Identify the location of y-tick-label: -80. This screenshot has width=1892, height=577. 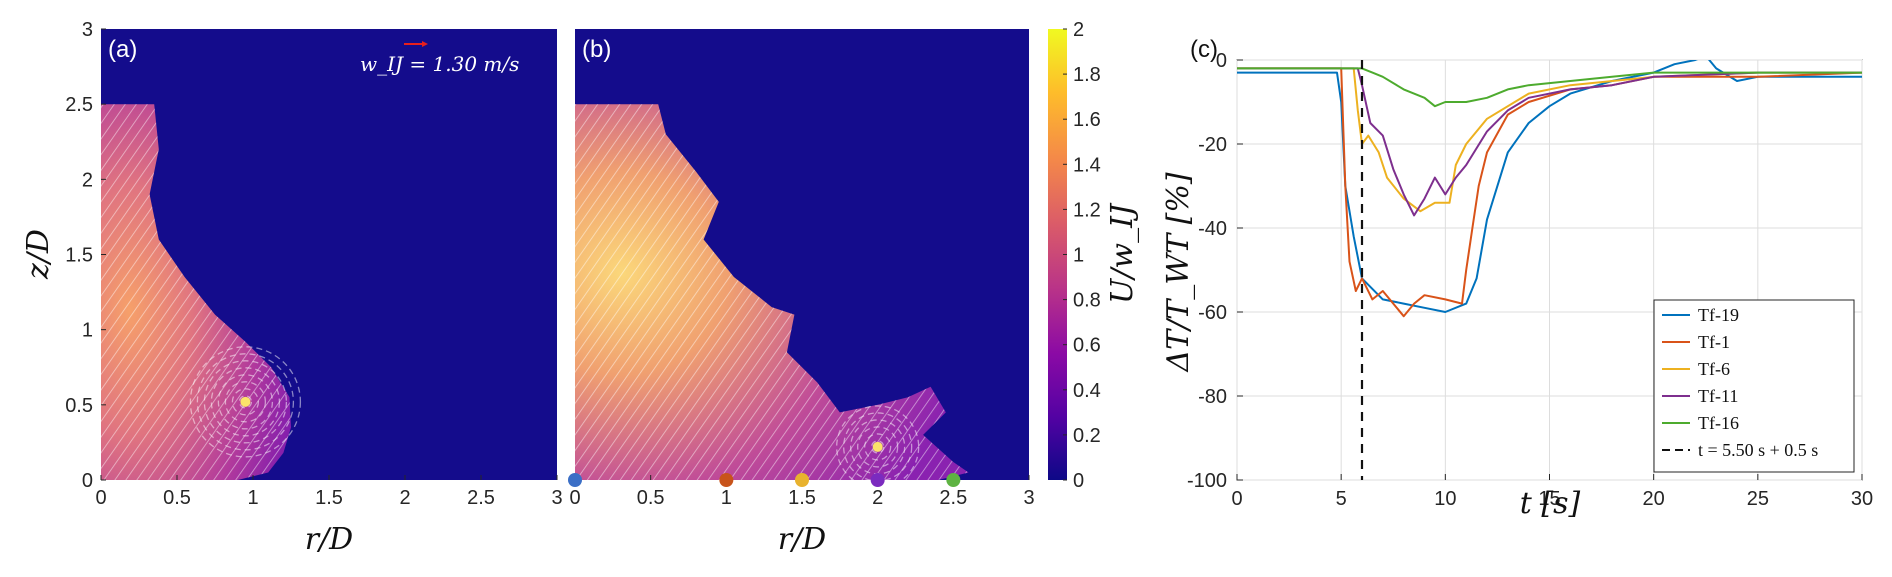
(1212, 397).